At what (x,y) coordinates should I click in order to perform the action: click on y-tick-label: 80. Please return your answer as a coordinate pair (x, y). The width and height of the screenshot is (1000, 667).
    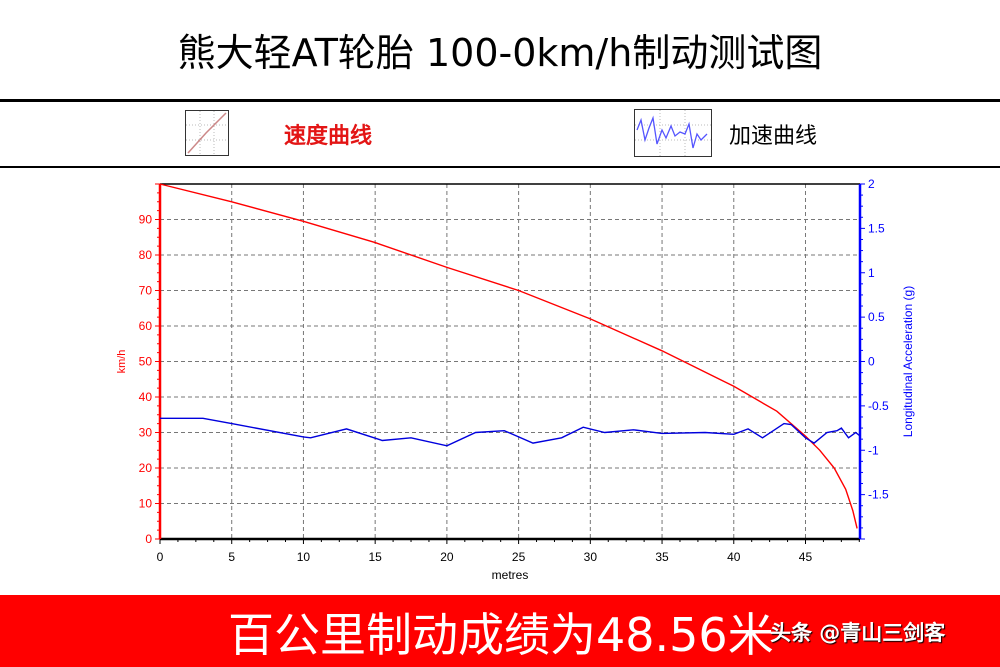
    Looking at the image, I should click on (146, 255).